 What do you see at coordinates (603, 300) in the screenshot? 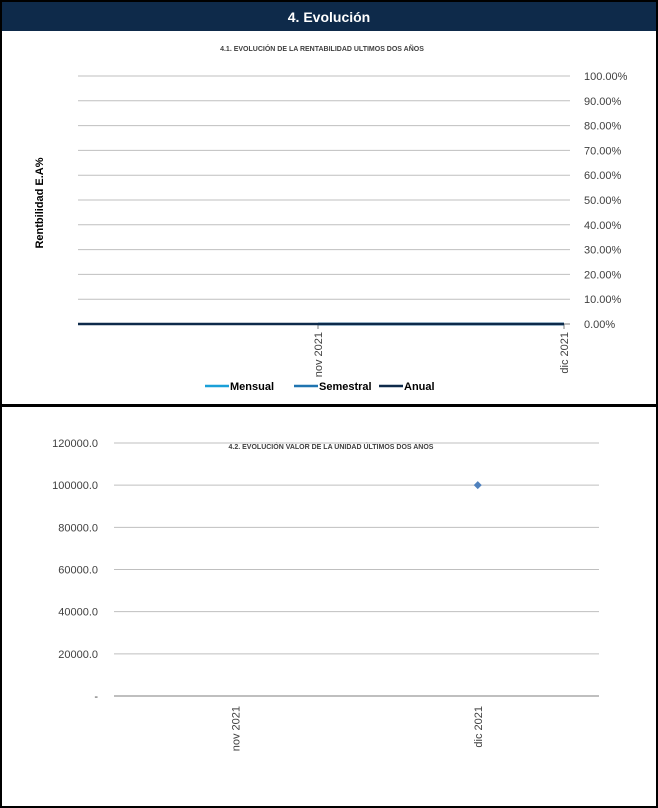
I see `y-tick-label: 10.00%` at bounding box center [603, 300].